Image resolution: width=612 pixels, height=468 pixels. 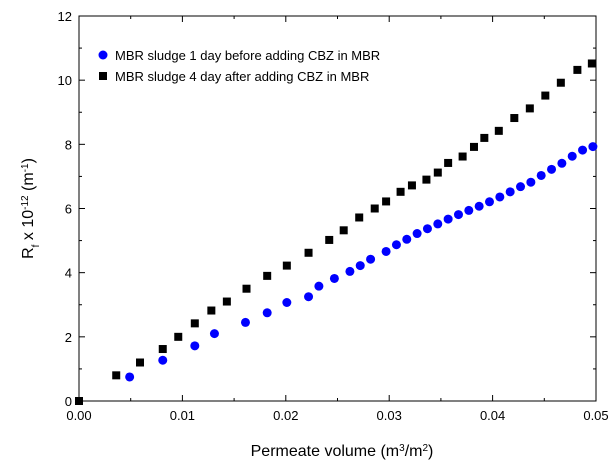 I want to click on y-tick-label: 8, so click(x=68, y=144).